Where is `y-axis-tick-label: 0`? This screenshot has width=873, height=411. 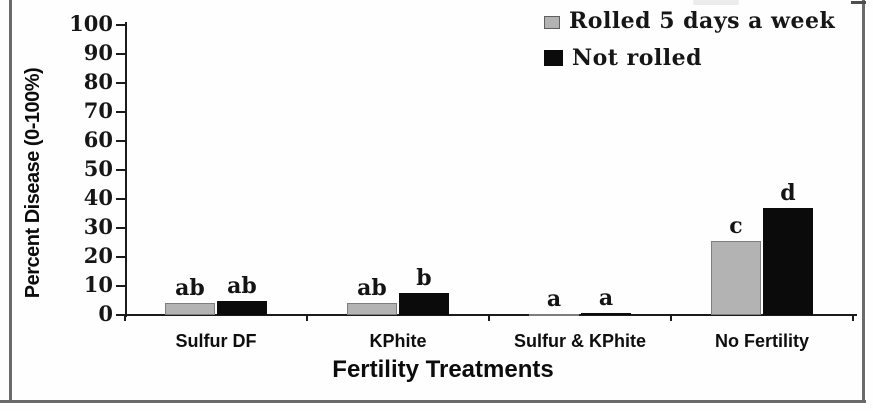
y-axis-tick-label: 0 is located at coordinates (105, 313).